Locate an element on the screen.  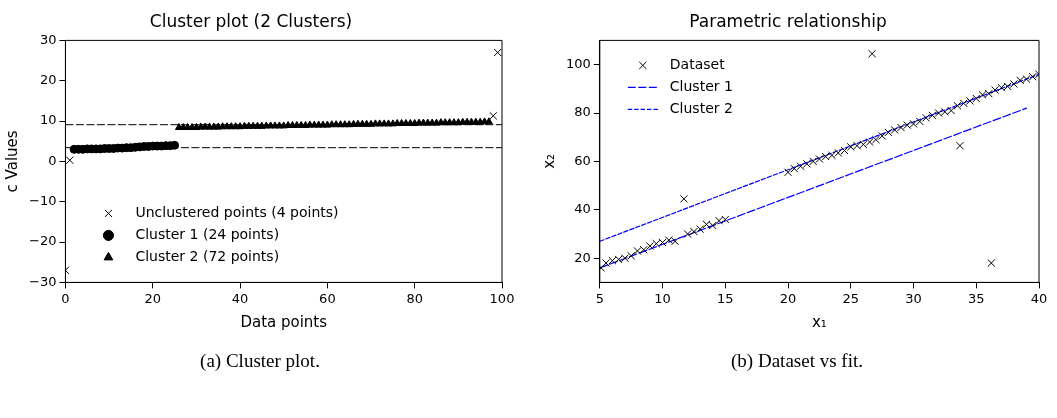
legend-label: Cluster 1 (24 points) is located at coordinates (207, 234).